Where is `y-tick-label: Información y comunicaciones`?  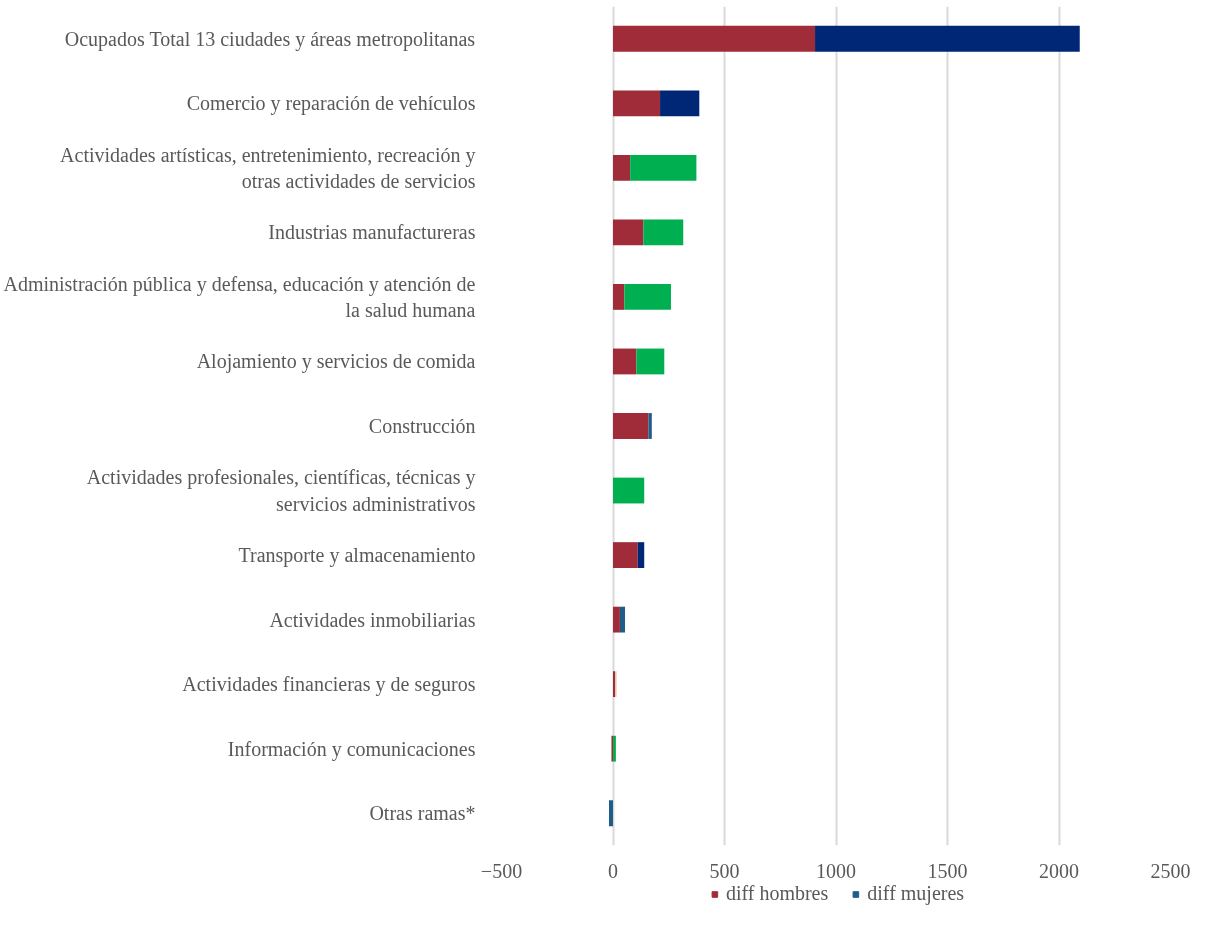 y-tick-label: Información y comunicaciones is located at coordinates (351, 749).